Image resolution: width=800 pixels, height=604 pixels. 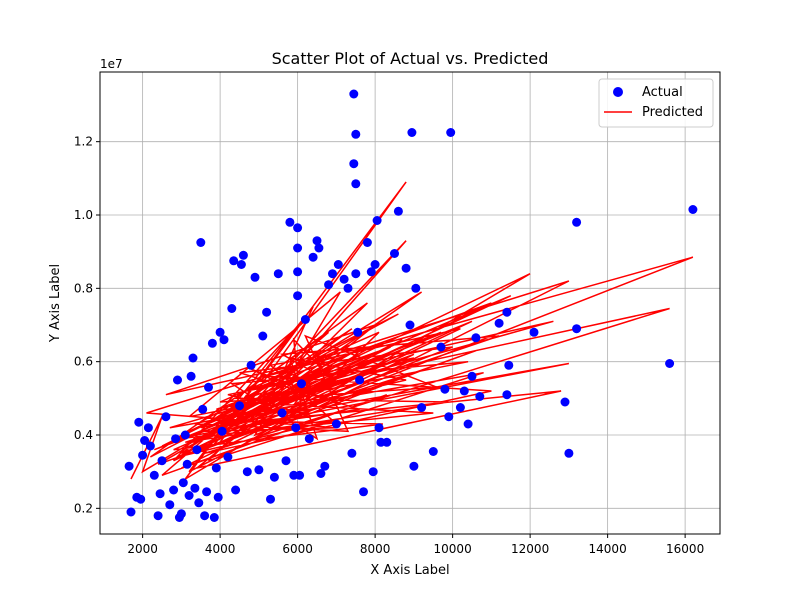 I want to click on x-axis-ticks: 2000 4000 6000 8000 10000 12000 14000 16000, so click(x=415, y=545).